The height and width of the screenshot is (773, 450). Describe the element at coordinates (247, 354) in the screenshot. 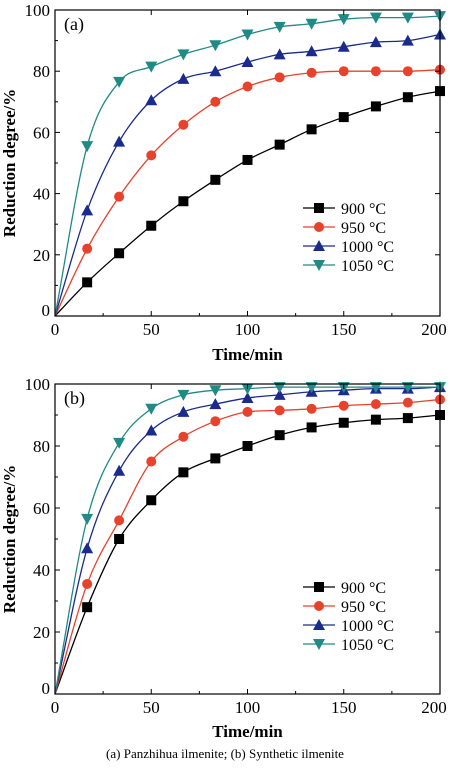

I see `x-axis-label: Time/min` at that location.